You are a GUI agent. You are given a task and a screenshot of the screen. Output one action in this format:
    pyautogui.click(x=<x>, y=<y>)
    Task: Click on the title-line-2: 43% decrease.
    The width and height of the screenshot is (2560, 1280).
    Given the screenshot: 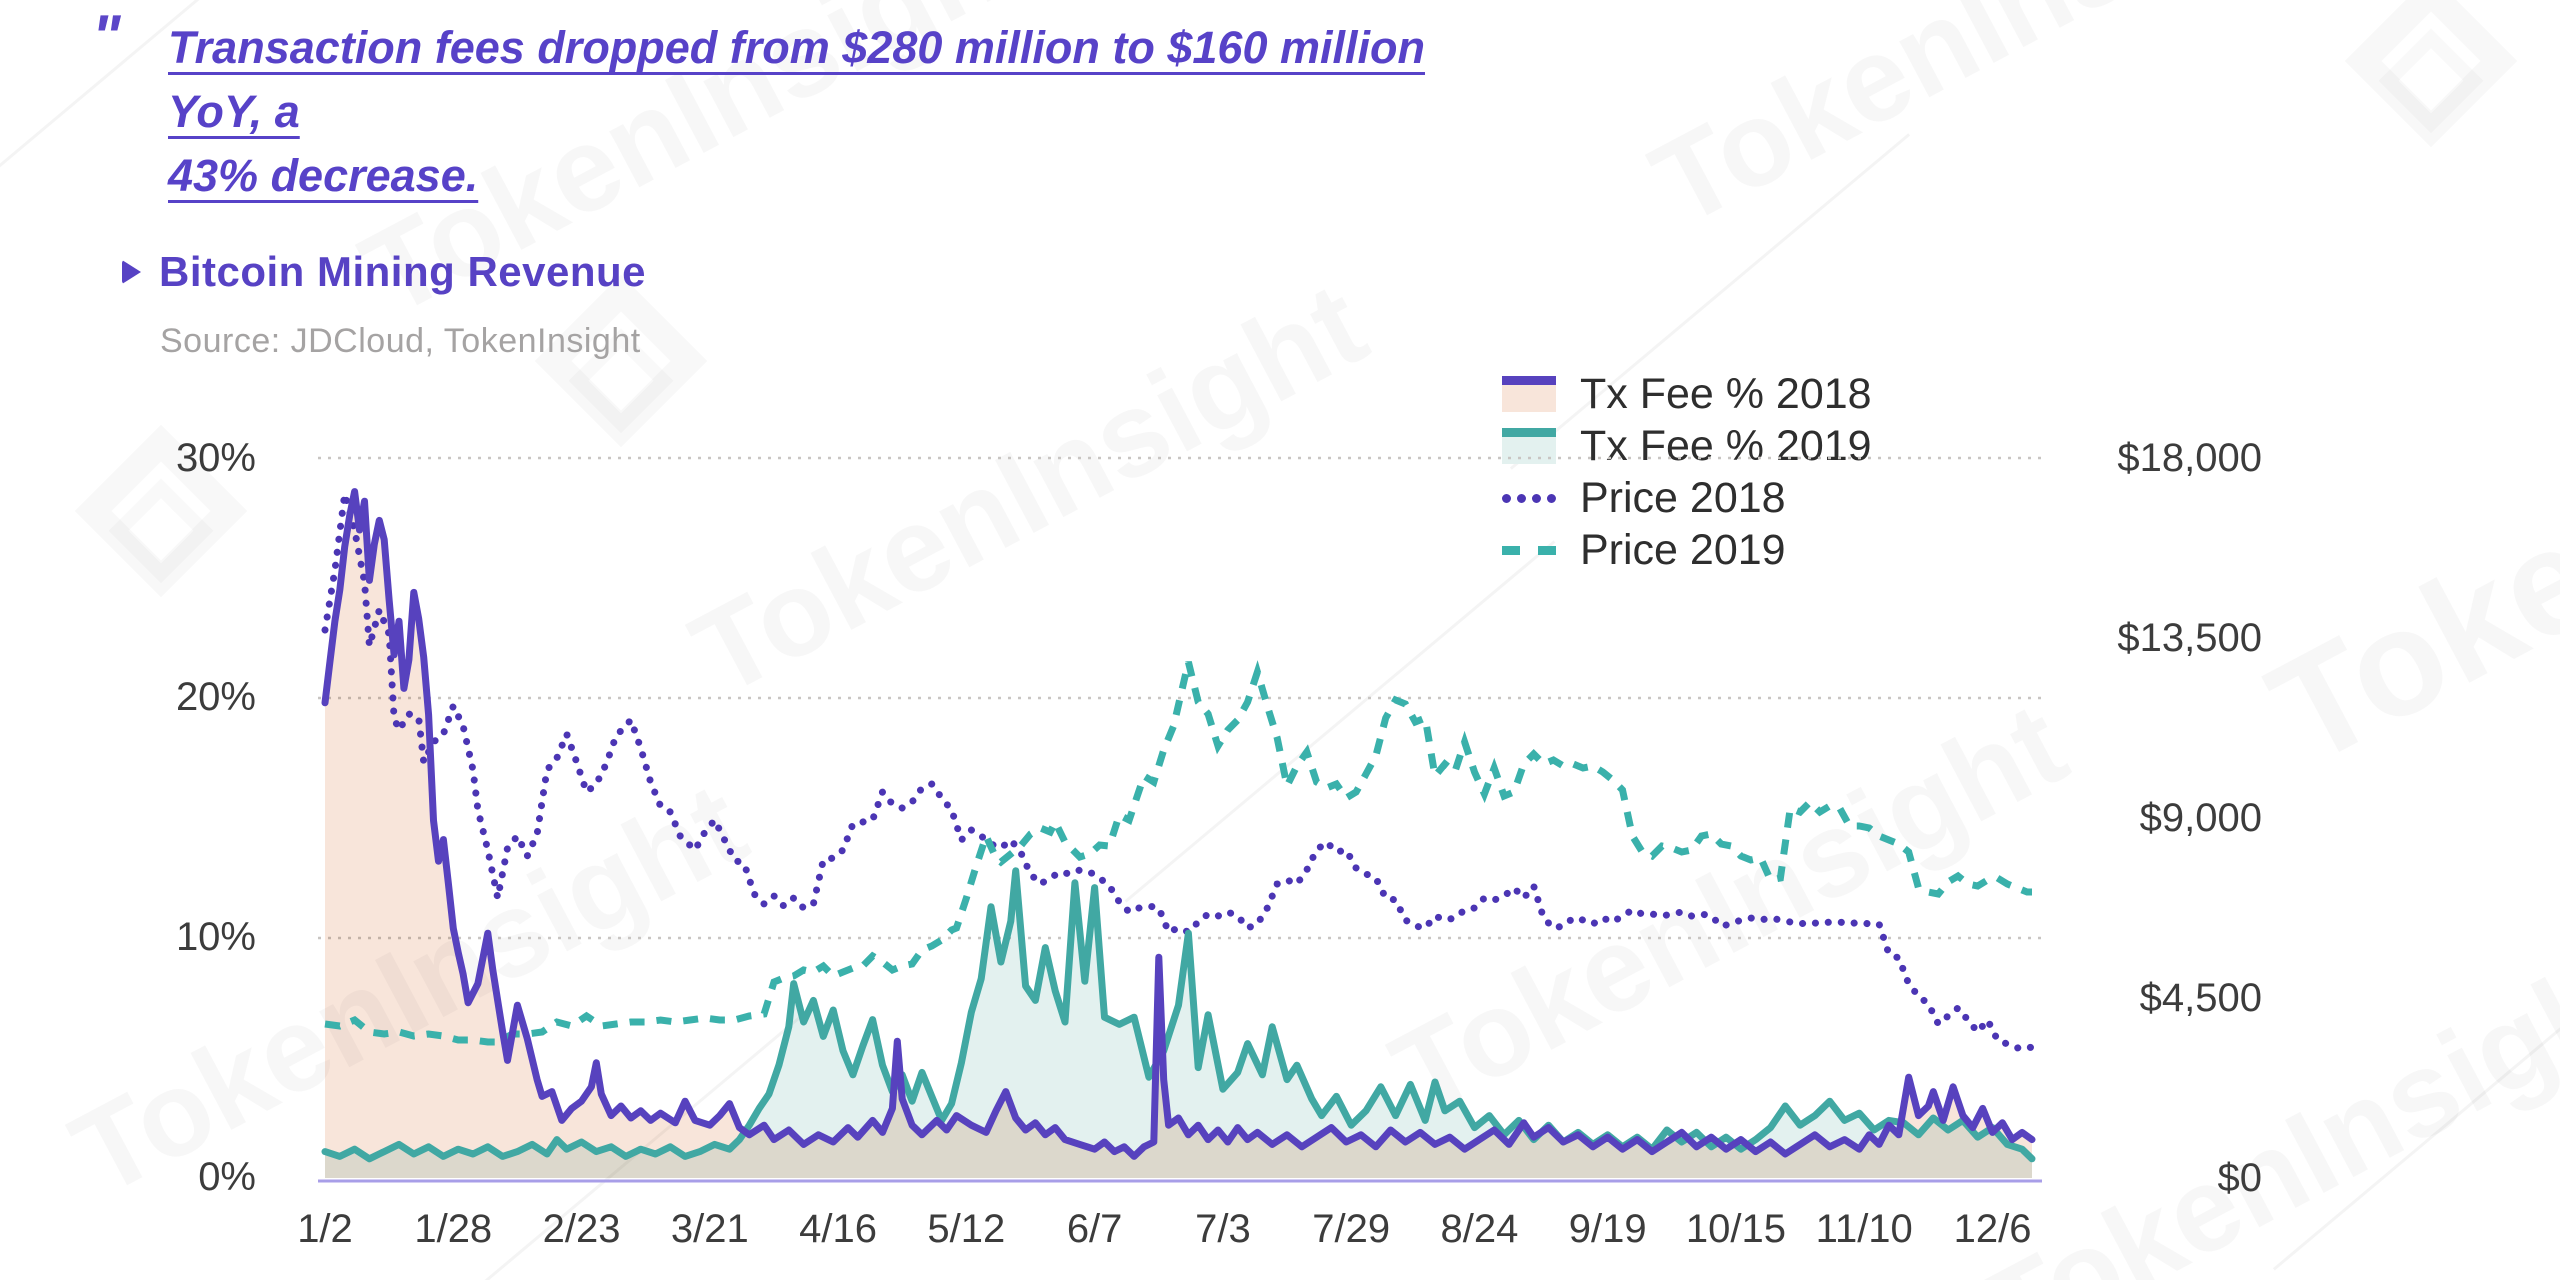 What is the action you would take?
    pyautogui.click(x=323, y=175)
    